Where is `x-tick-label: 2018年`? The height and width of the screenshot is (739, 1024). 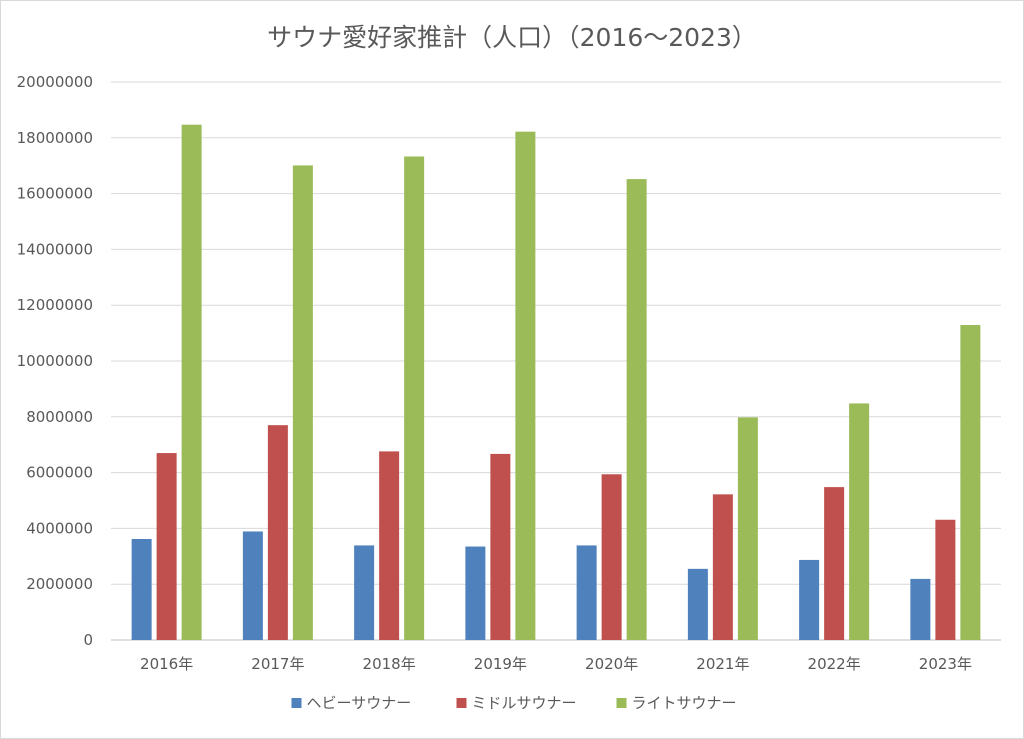 x-tick-label: 2018年 is located at coordinates (389, 664).